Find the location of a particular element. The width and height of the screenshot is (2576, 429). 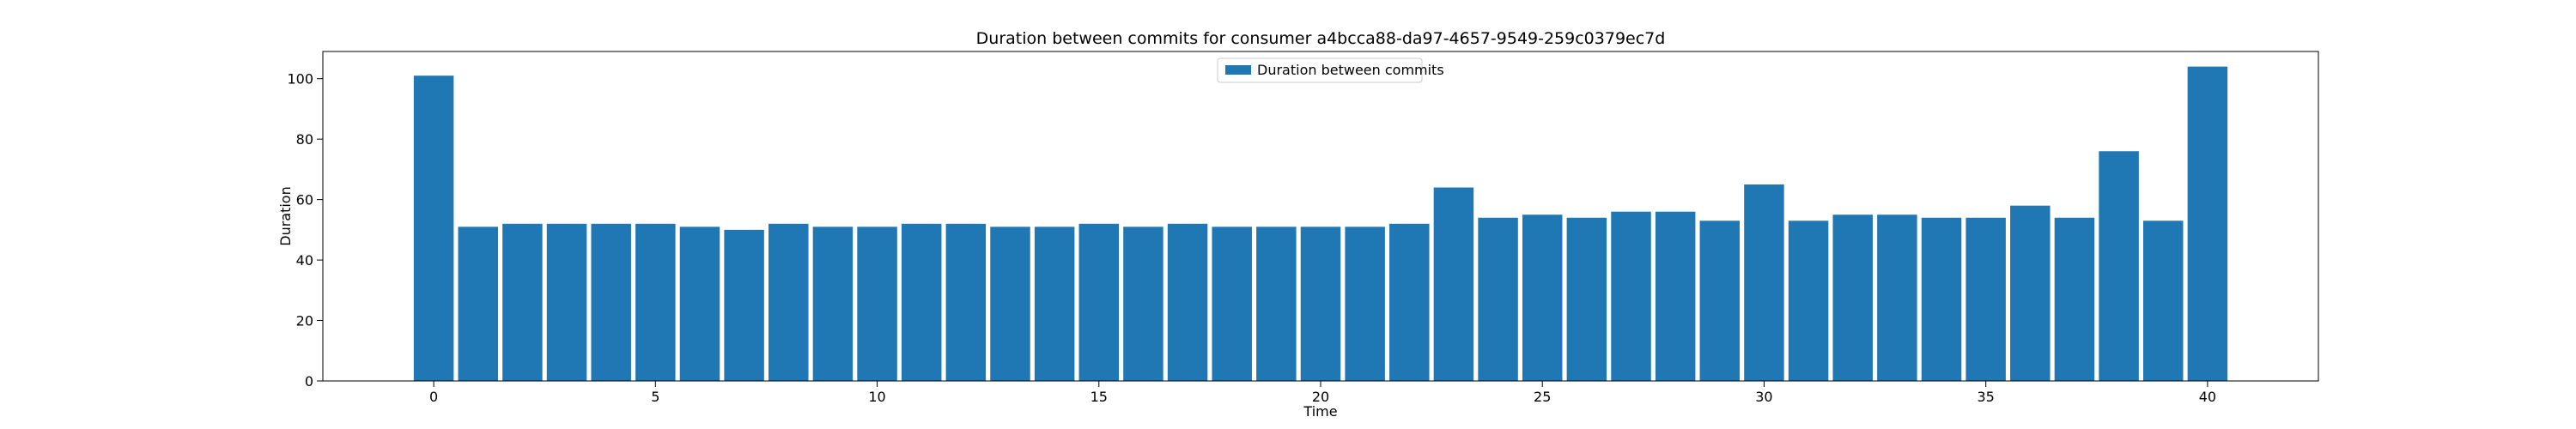

y-tick-label: 0 is located at coordinates (309, 382).